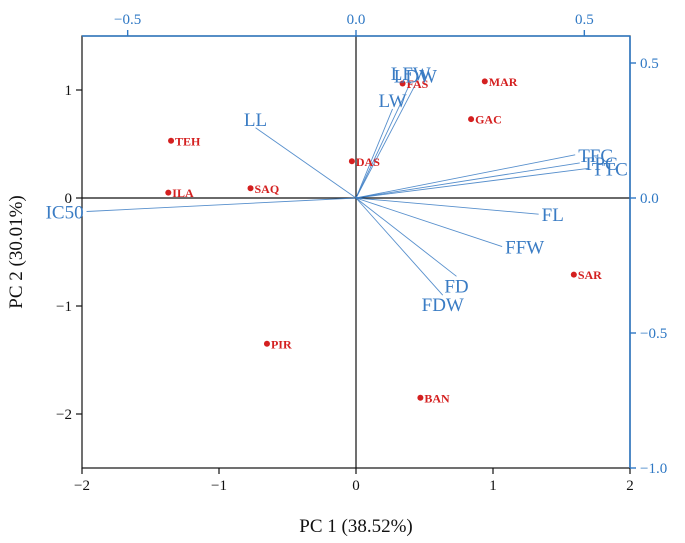  I want to click on loading-label: LFW, so click(411, 74).